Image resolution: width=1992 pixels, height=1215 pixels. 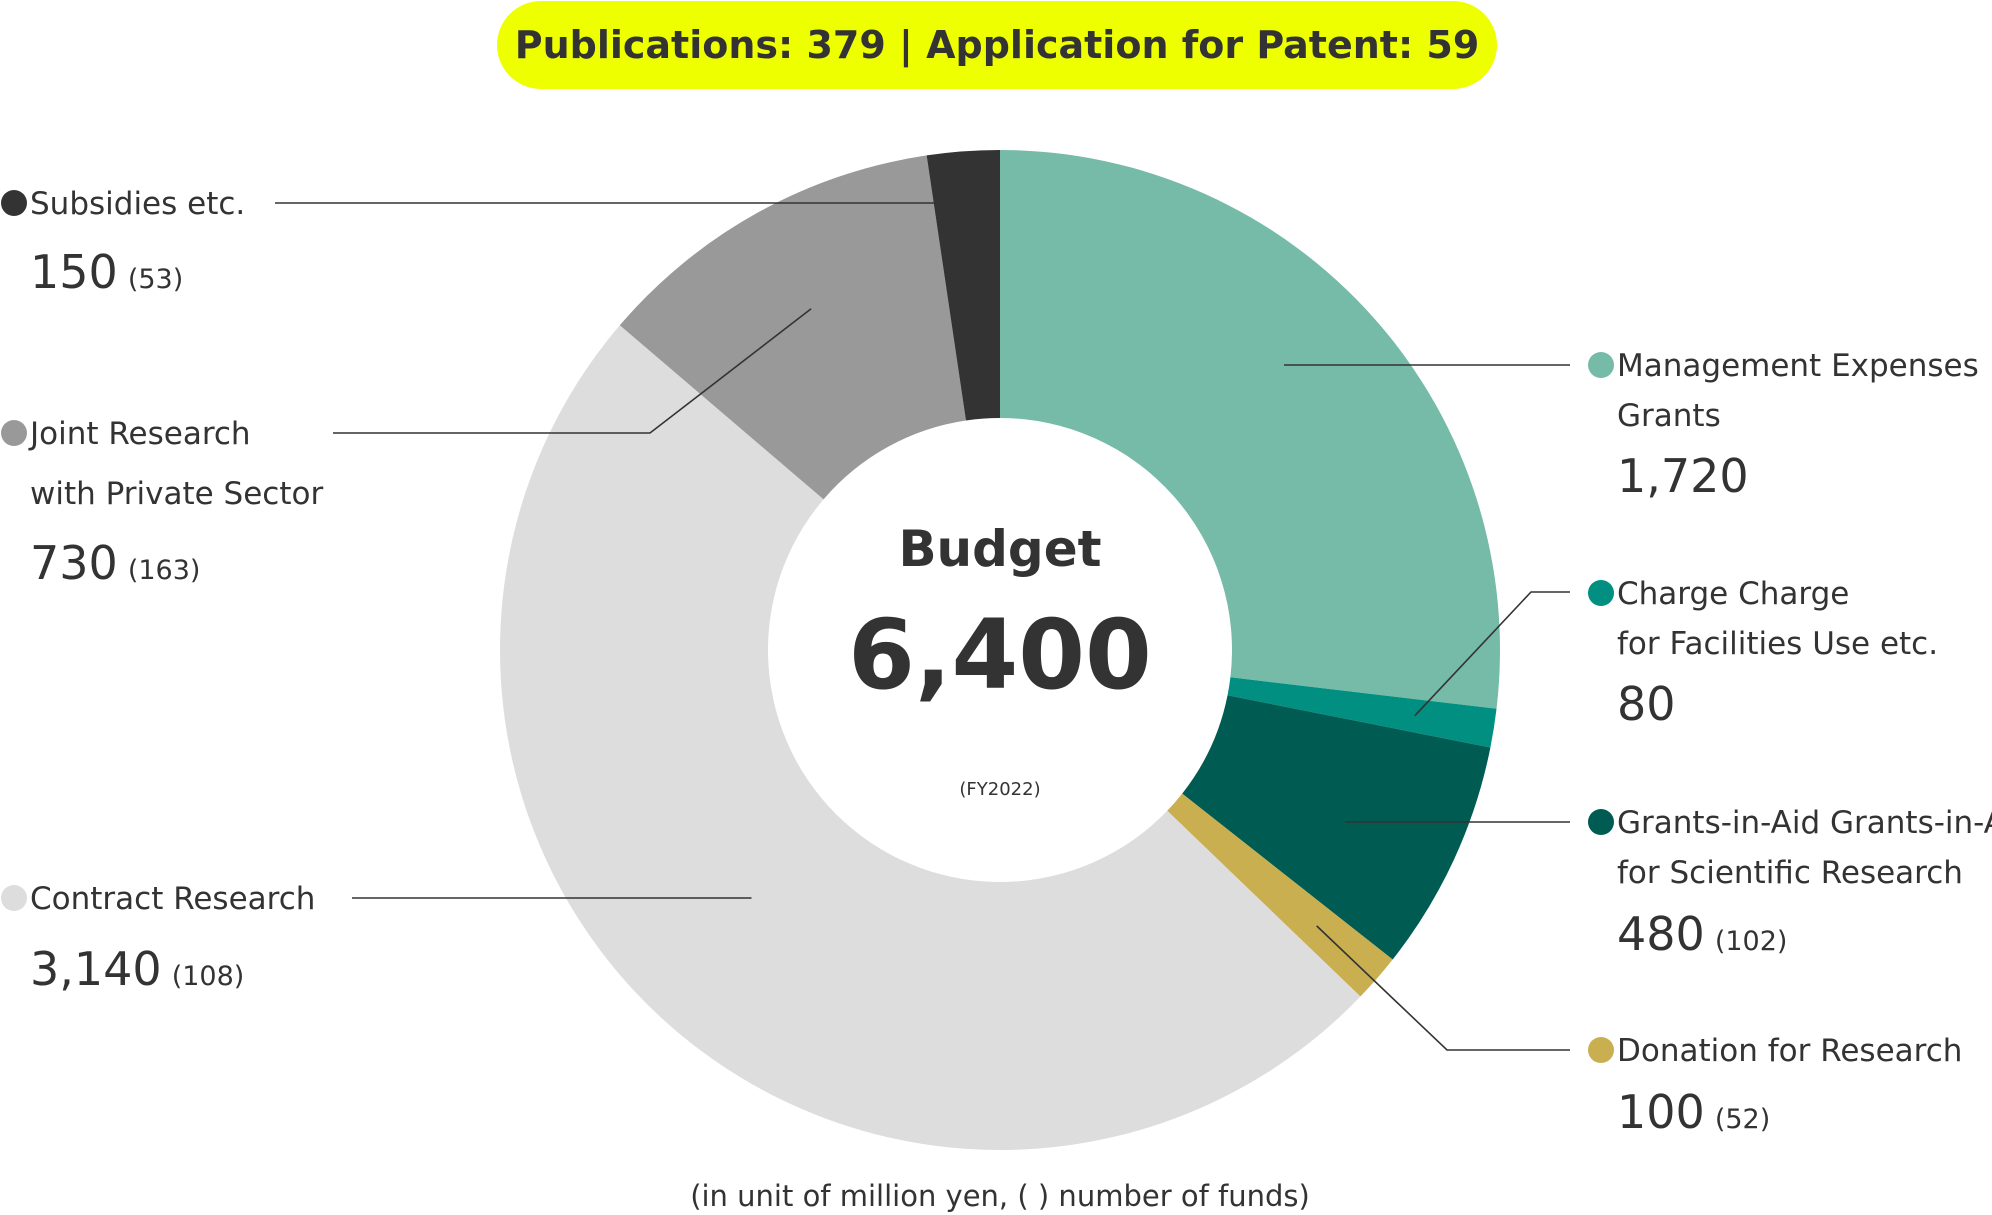 What do you see at coordinates (1790, 873) in the screenshot?
I see `legend-label-grants-1: for Scientific Research` at bounding box center [1790, 873].